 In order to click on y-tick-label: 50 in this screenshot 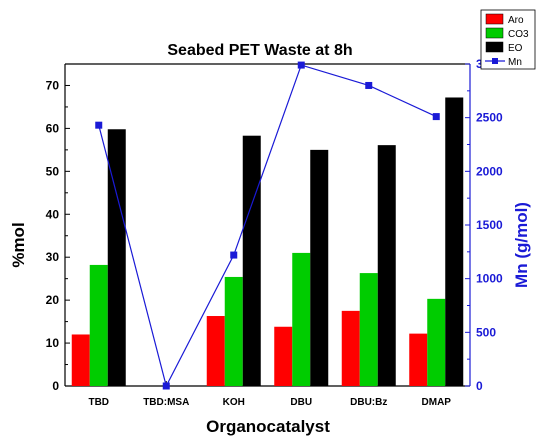, I will do `click(53, 171)`.